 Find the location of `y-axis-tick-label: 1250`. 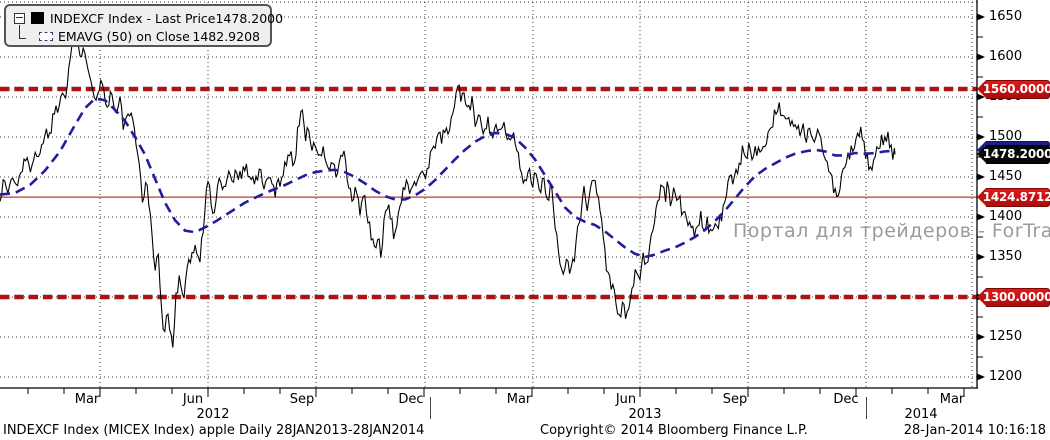

y-axis-tick-label: 1250 is located at coordinates (1006, 336).